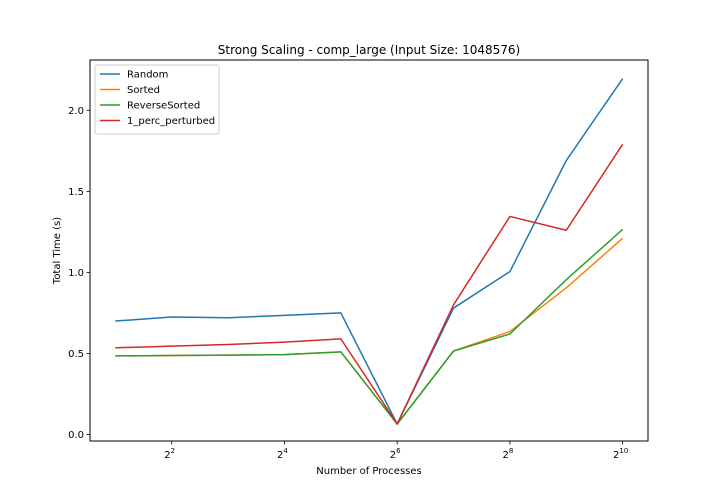  I want to click on x-tick-label: 24, so click(282, 454).